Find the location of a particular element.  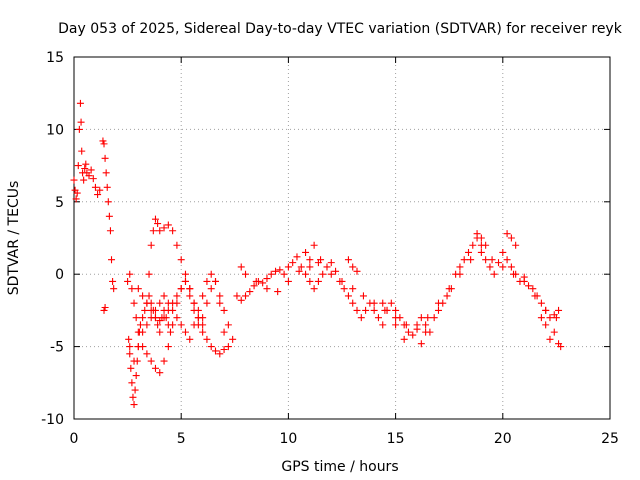

y-tick-label: 0 is located at coordinates (59, 275).